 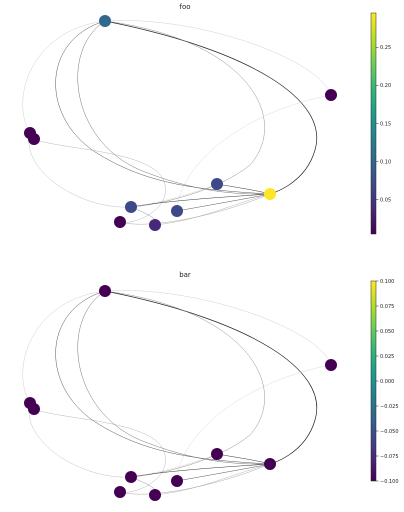 I want to click on colorbar-tick-label: −0.050, so click(x=389, y=432).